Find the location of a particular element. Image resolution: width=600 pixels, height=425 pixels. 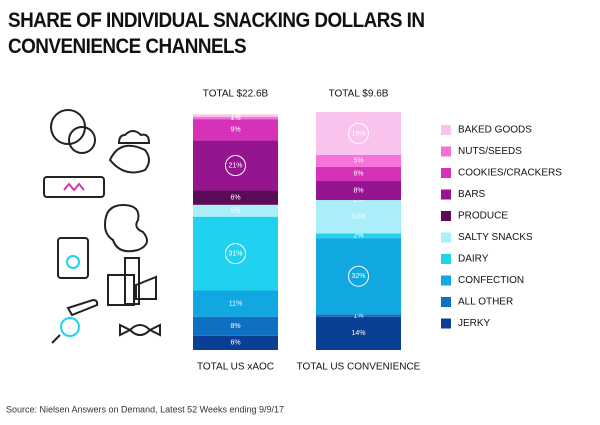

data-label: 11% is located at coordinates (236, 303).